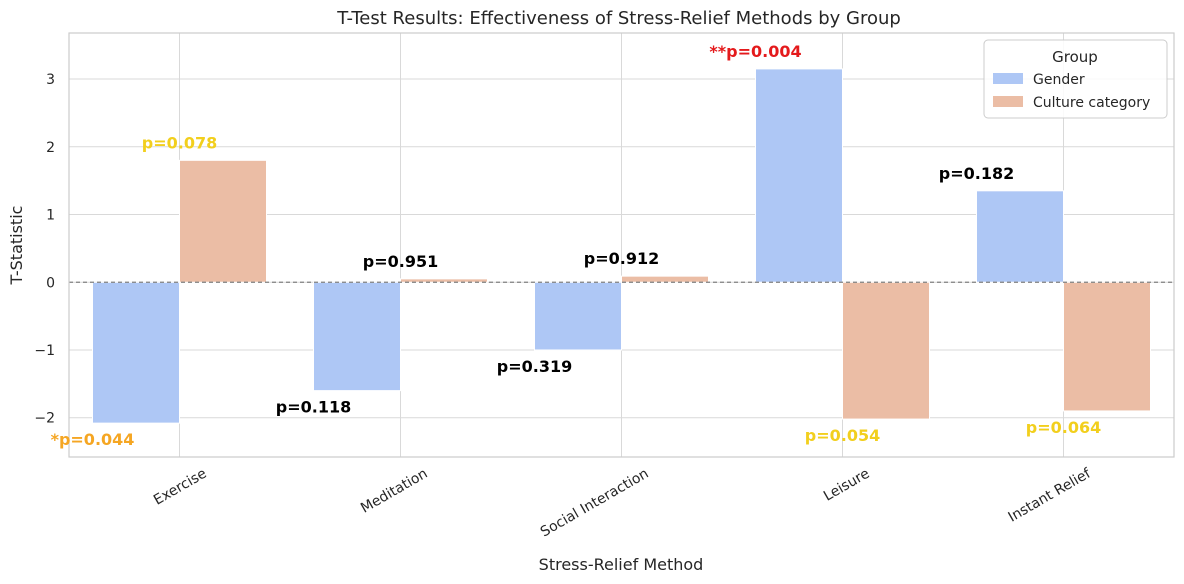 The image size is (1184, 584). I want to click on legend-label-gender: Gender, so click(1059, 80).